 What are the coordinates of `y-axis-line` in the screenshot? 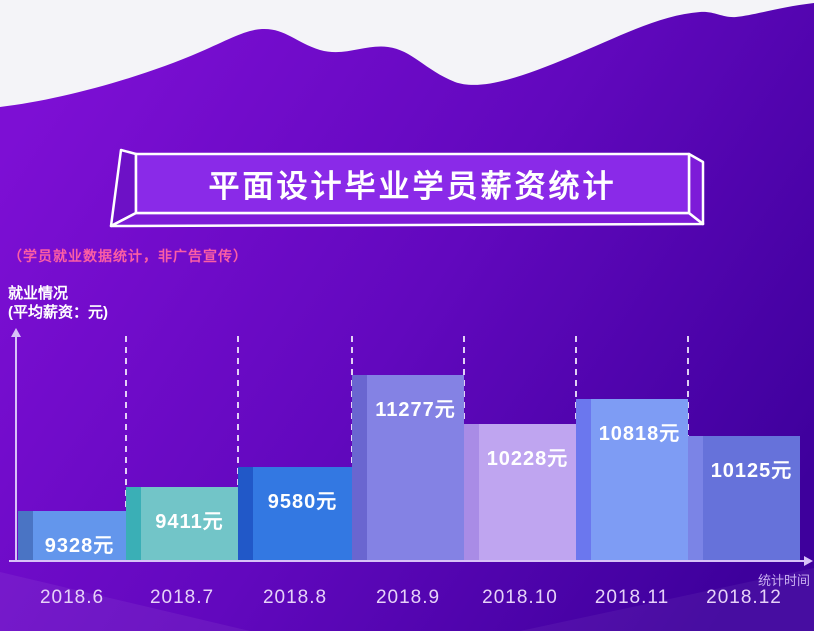 It's located at (16, 449).